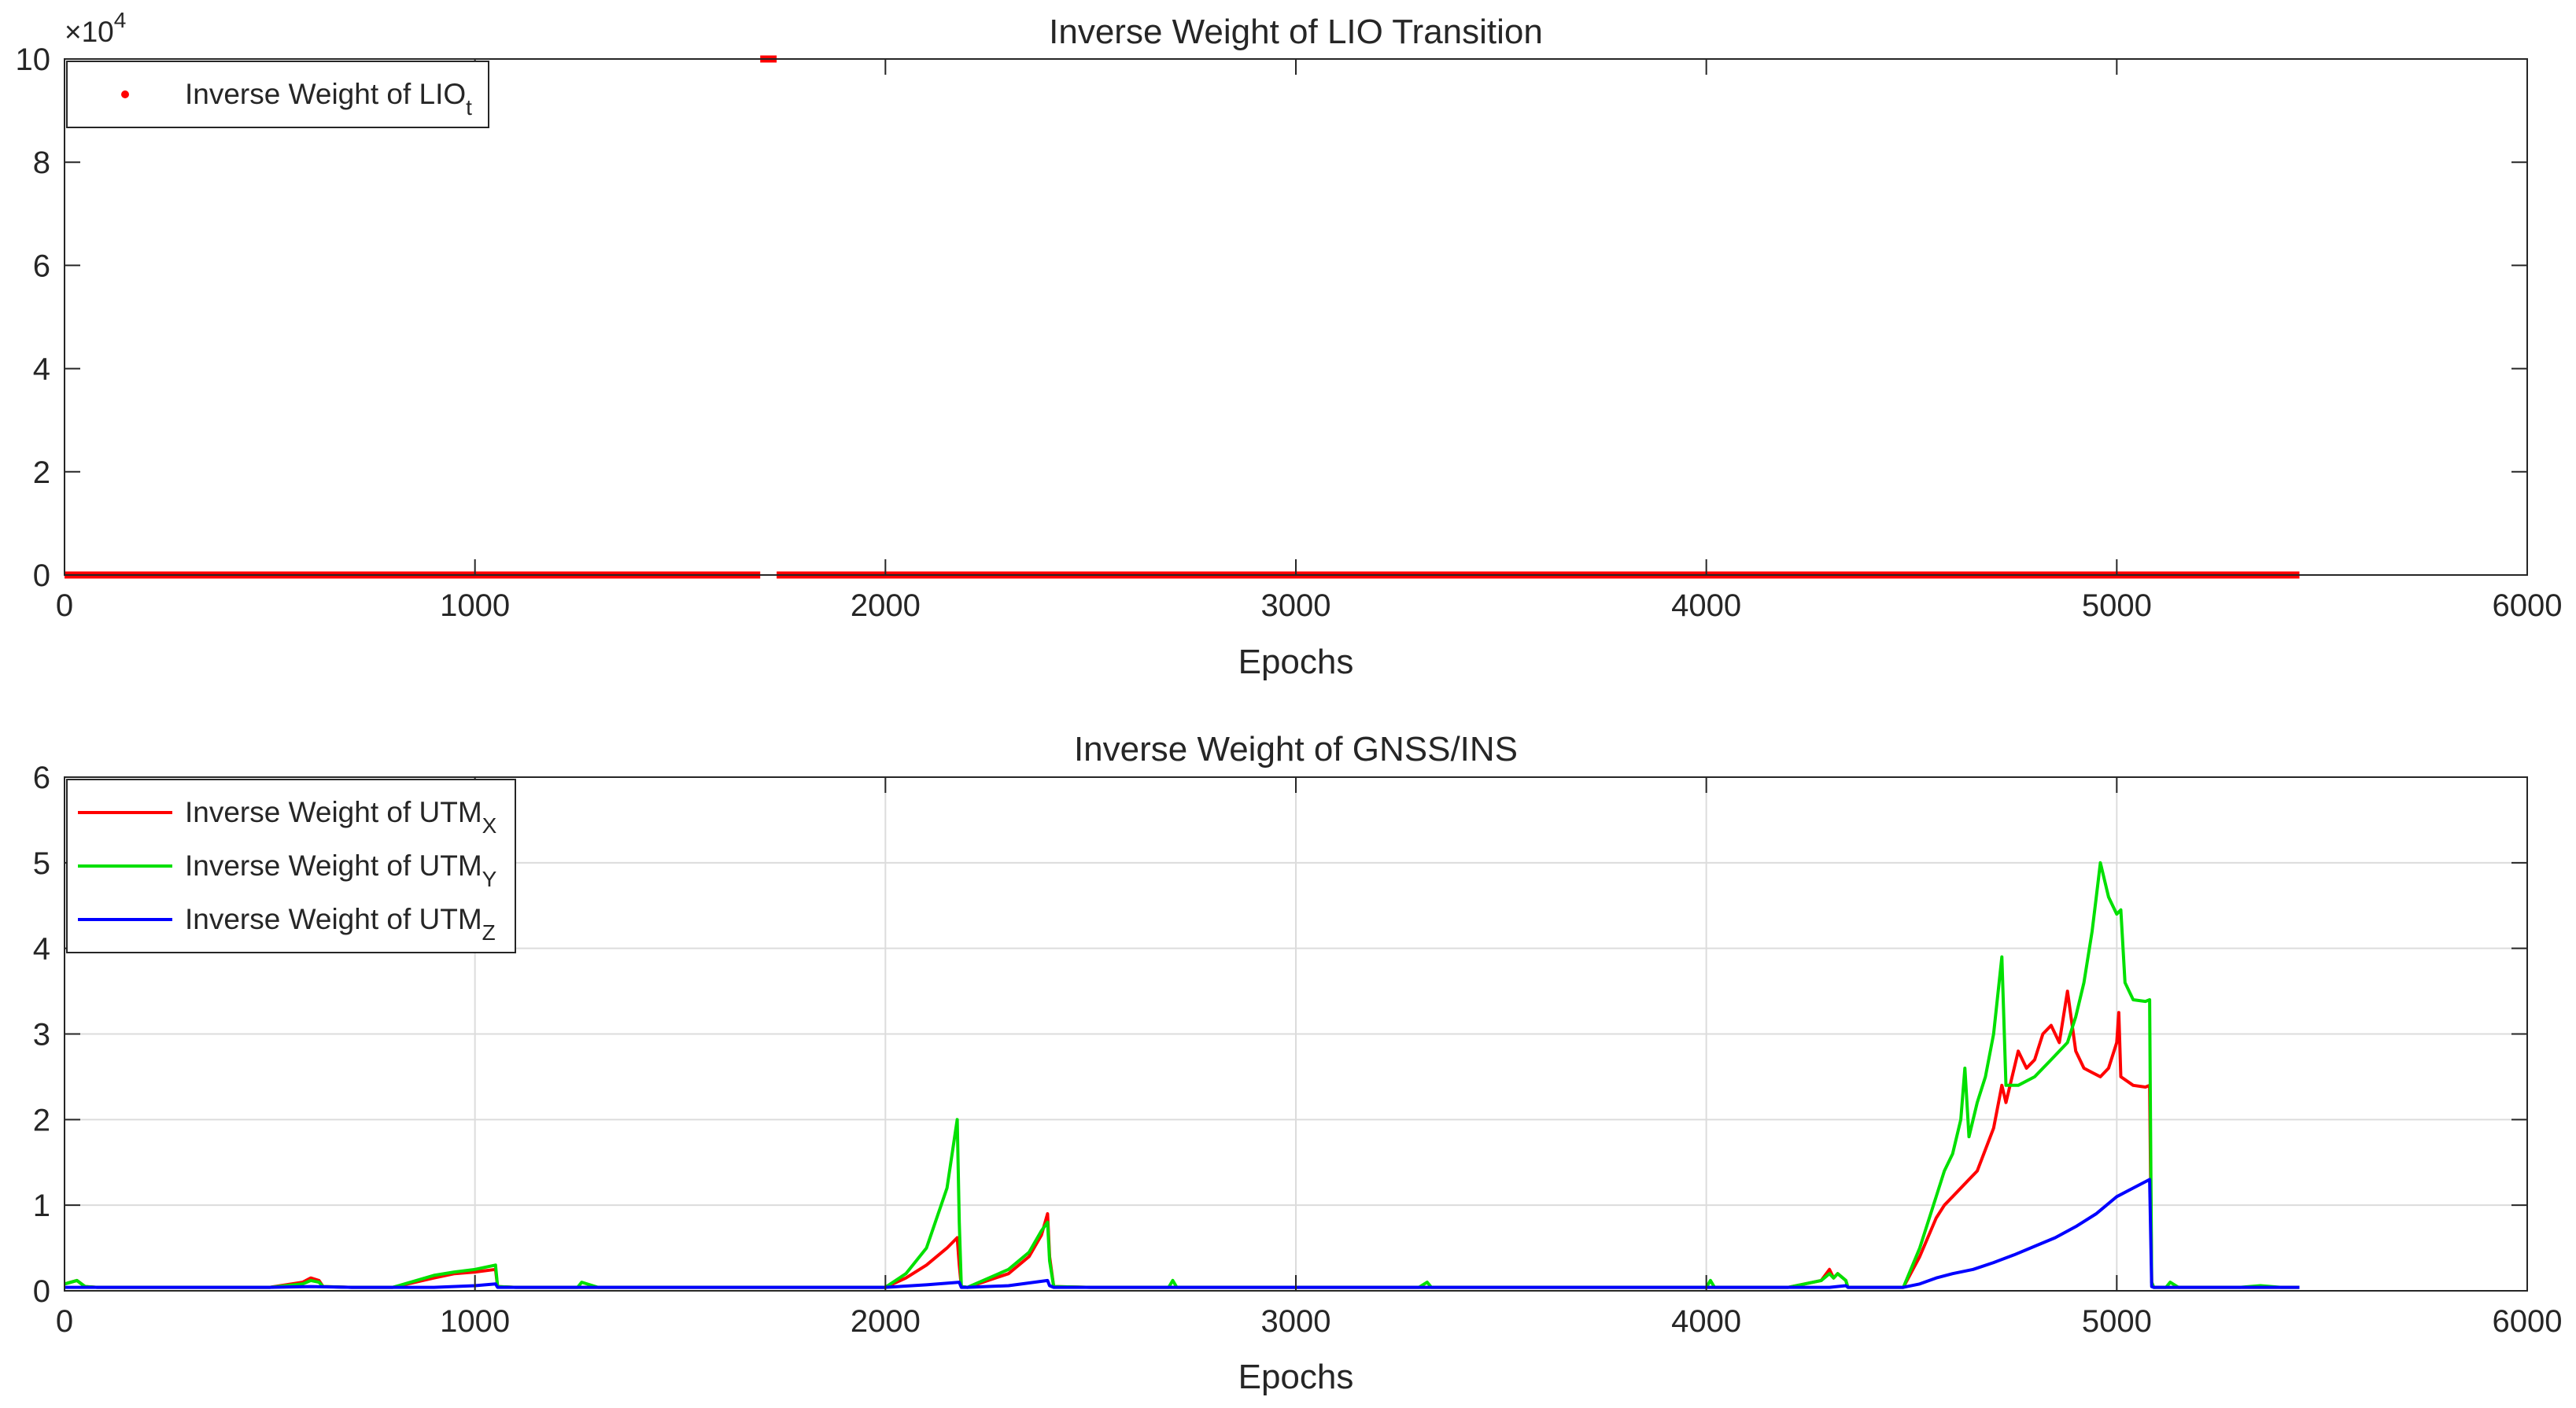 This screenshot has height=1408, width=2576. I want to click on top-panel-legend: Inverse Weight of LIOt, so click(277, 94).